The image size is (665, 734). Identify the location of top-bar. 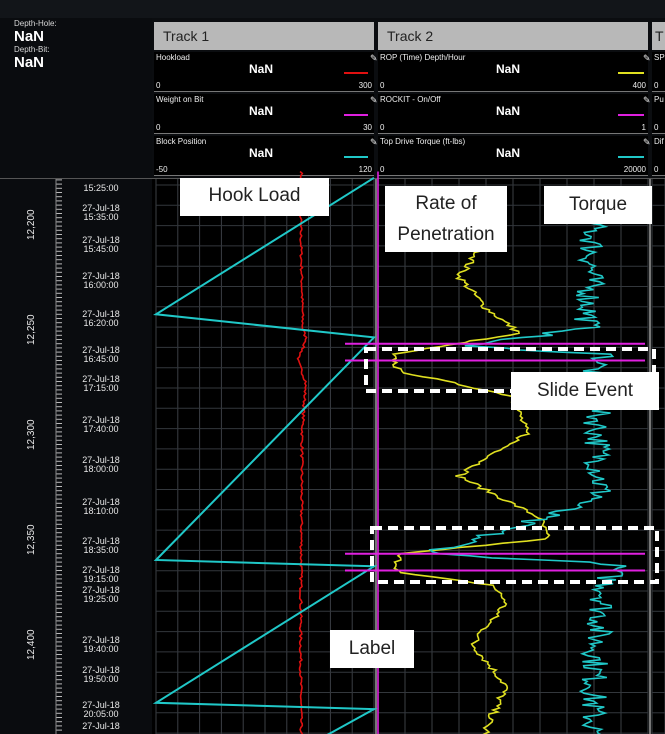
(332, 9).